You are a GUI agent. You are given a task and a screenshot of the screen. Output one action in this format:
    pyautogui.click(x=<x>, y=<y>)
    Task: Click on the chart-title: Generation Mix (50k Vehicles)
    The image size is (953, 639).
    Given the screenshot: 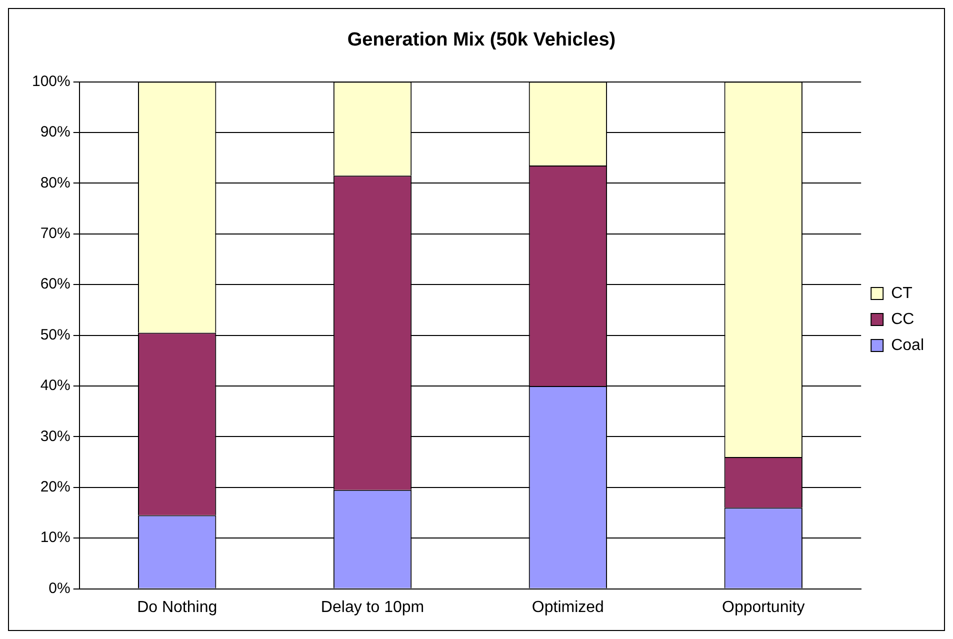 What is the action you would take?
    pyautogui.click(x=481, y=40)
    